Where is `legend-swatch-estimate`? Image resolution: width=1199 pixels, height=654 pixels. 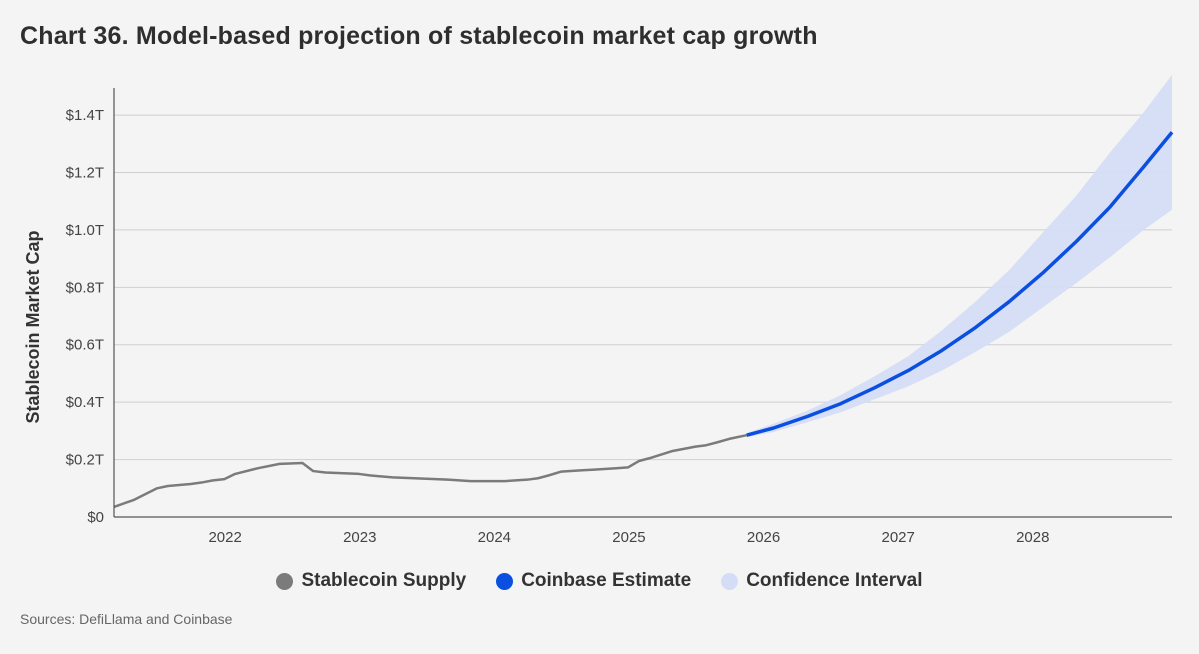
legend-swatch-estimate is located at coordinates (505, 581).